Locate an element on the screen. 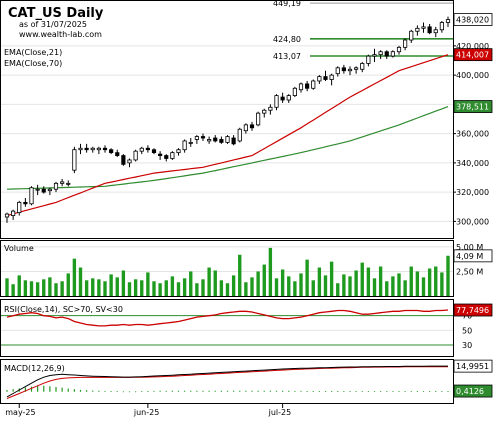  chart-subtitle: as of 31/07/2025 is located at coordinates (53, 24).